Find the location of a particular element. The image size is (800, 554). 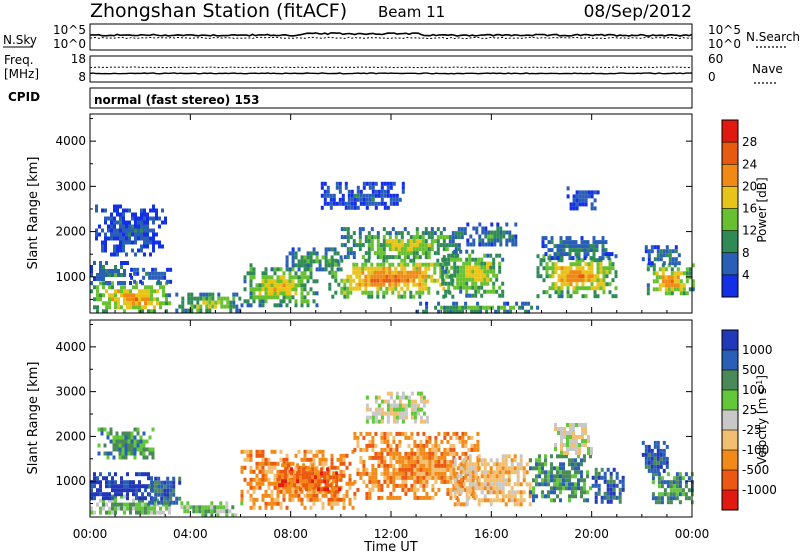

range-tick-label: 4000 is located at coordinates (70, 347).